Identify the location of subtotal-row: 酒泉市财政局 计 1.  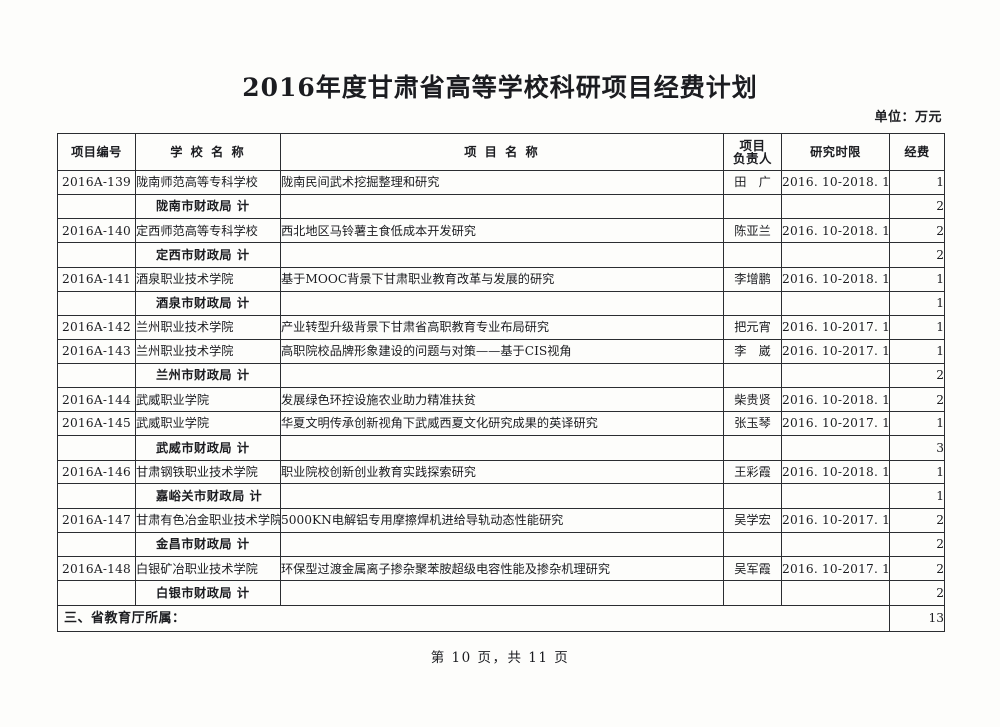
(501, 303).